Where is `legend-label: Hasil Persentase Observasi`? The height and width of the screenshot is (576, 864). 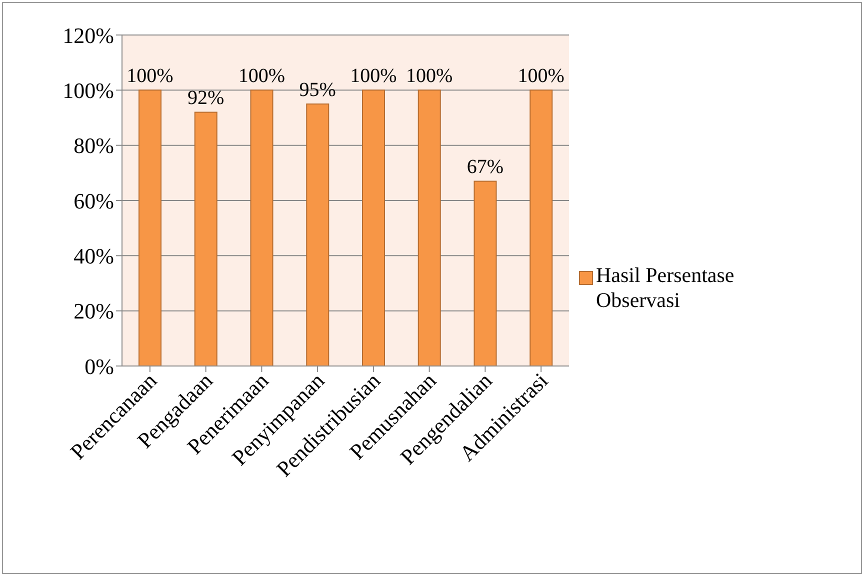
legend-label: Hasil Persentase Observasi is located at coordinates (666, 288).